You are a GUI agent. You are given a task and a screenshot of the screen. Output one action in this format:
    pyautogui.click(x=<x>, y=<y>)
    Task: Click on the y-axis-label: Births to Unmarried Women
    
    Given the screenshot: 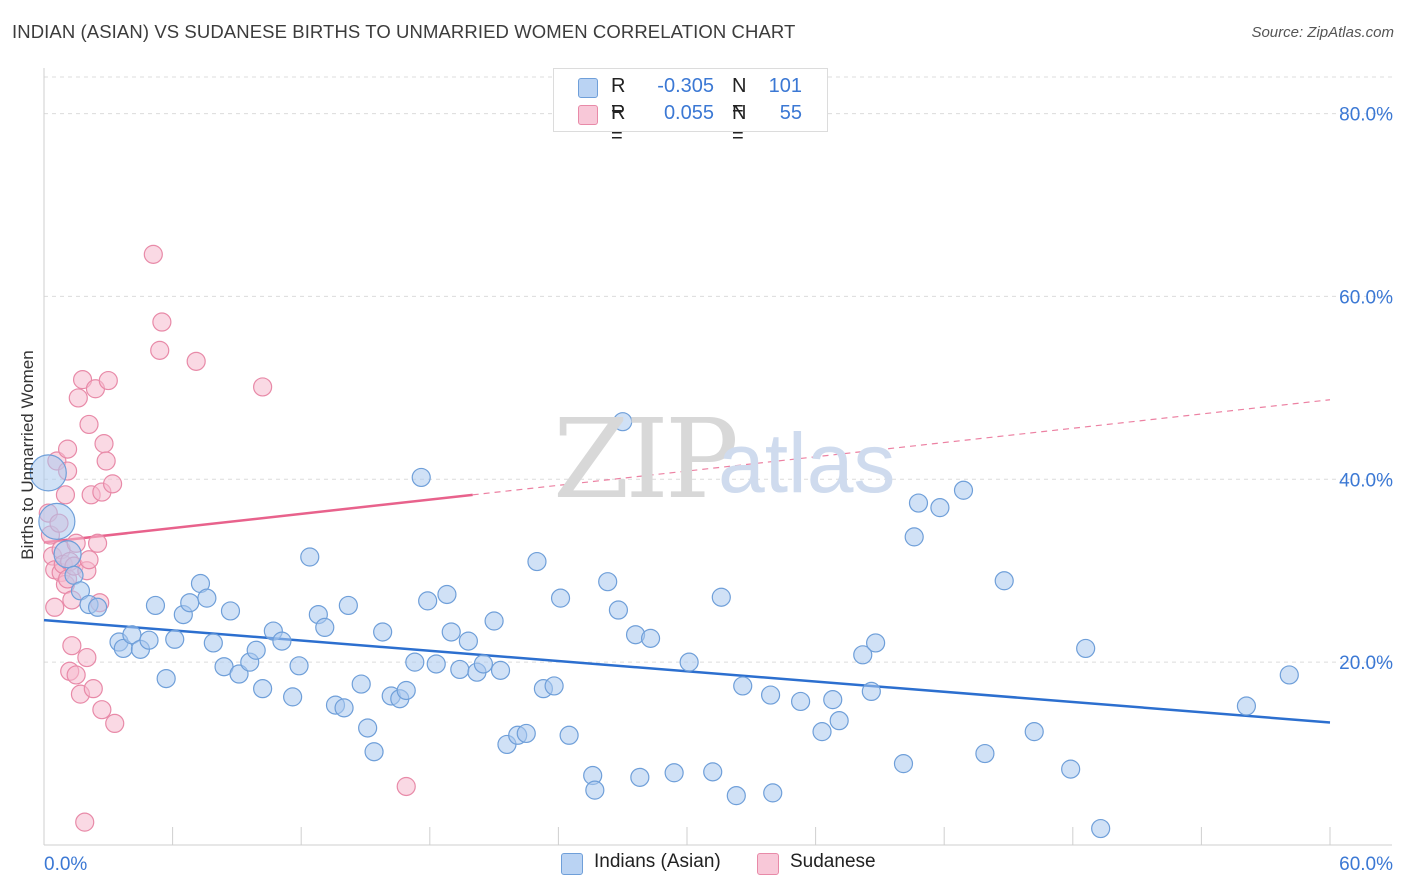 What is the action you would take?
    pyautogui.click(x=27, y=455)
    